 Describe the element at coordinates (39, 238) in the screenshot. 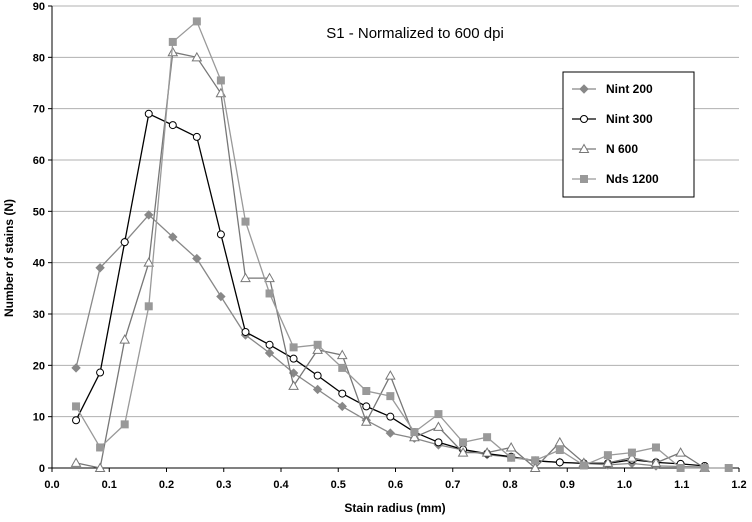

I see `y-tick-labels: 0 10 20 30 40 50 60 70 80 90` at that location.